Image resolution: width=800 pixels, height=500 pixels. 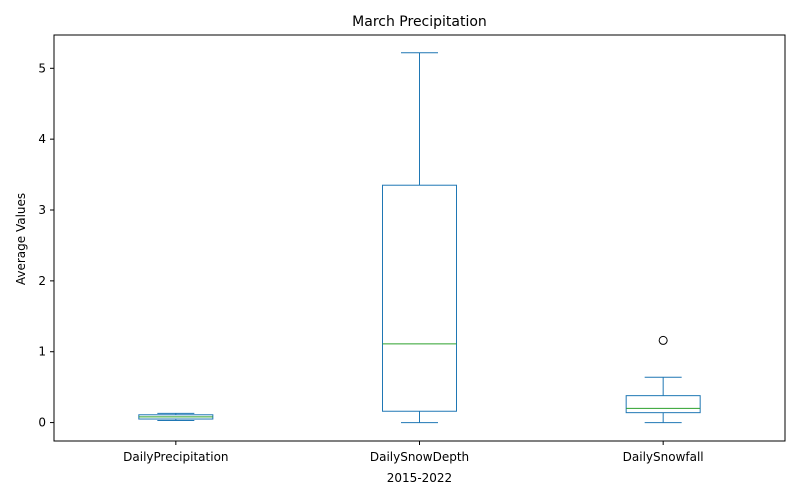 I want to click on y-tick-label: 3, so click(x=42, y=210).